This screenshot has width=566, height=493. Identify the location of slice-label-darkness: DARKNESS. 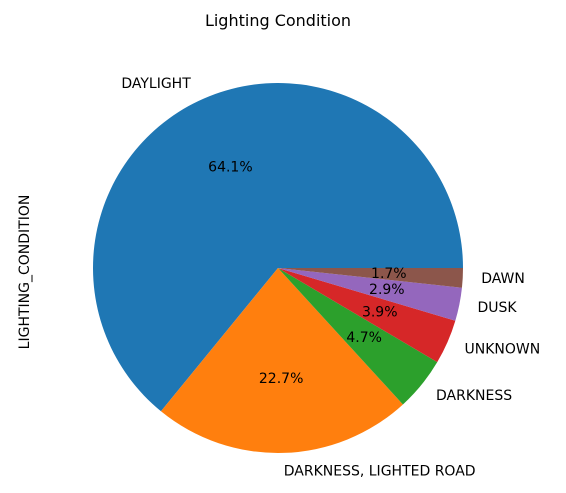
(474, 396).